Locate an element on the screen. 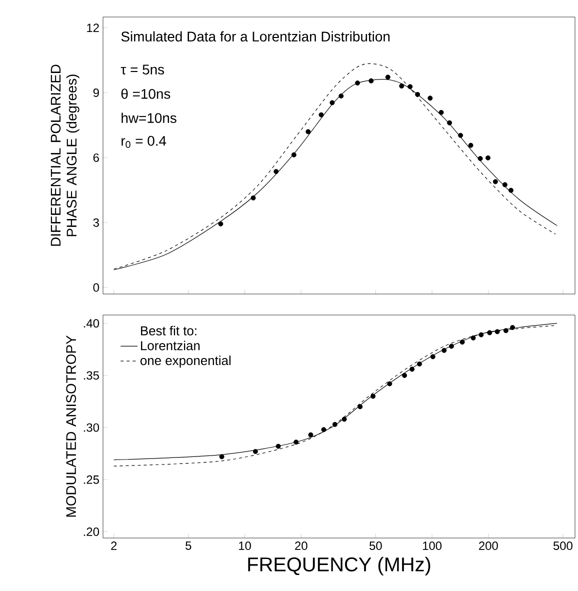 This screenshot has height=591, width=578. y-tick-label: .40 is located at coordinates (92, 323).